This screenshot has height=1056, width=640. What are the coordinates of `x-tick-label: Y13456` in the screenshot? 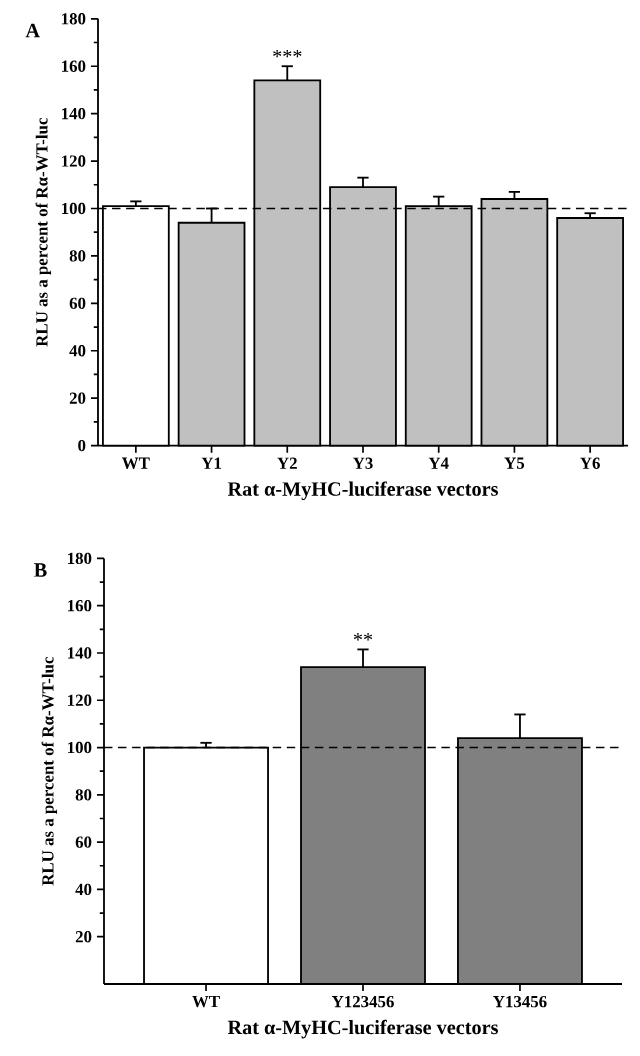 It's located at (520, 1001).